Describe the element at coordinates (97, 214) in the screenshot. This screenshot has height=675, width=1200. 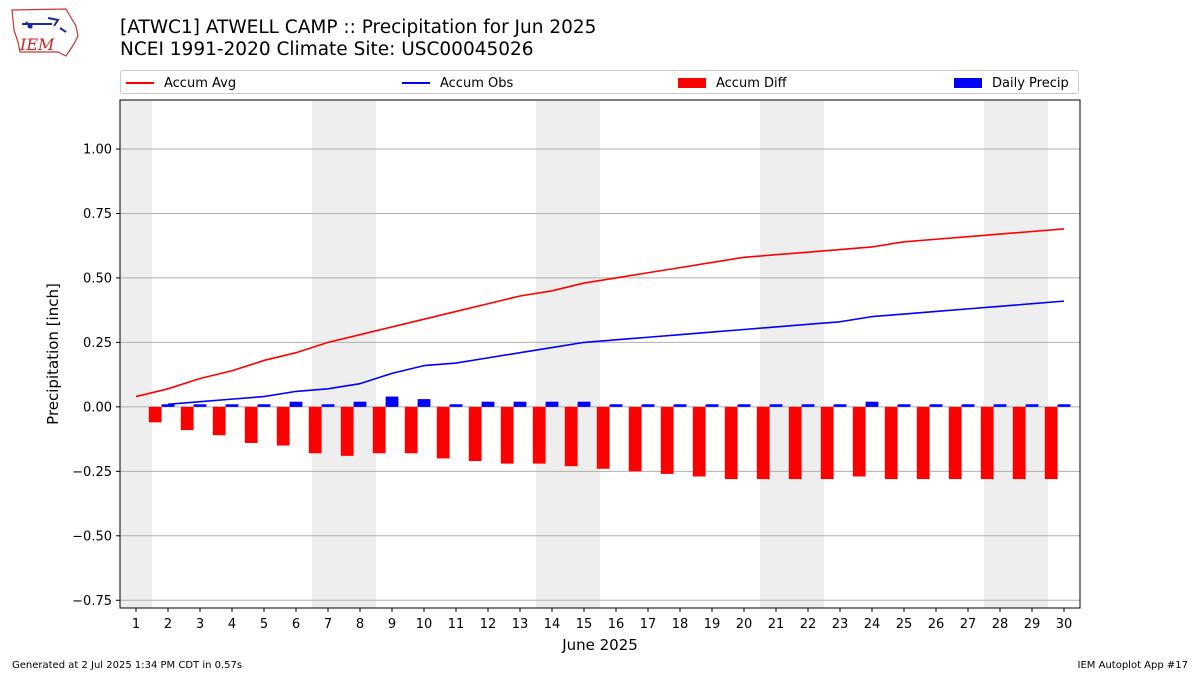
I see `y-tick-label: 0.75` at that location.